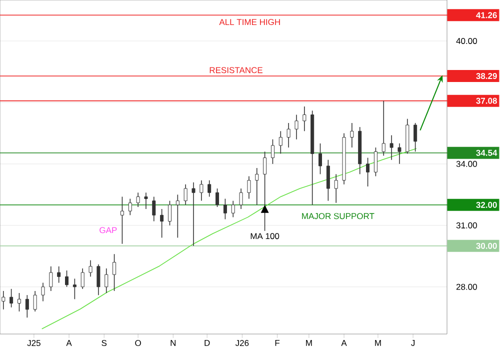  What do you see at coordinates (104, 343) in the screenshot?
I see `x-tick-label: S` at bounding box center [104, 343].